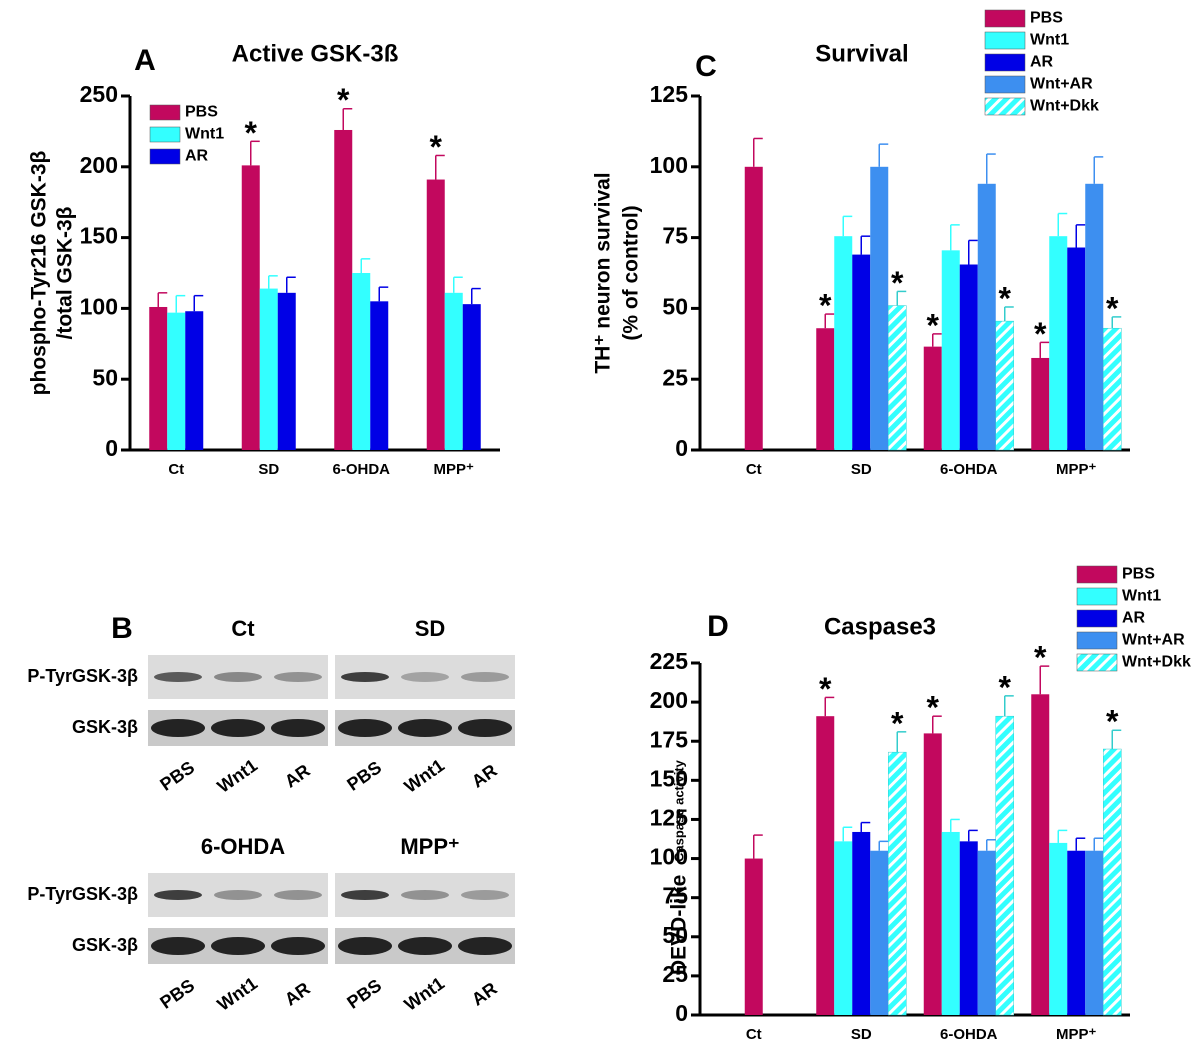 The image size is (1200, 1044). I want to click on chart-title: Caspase3, so click(880, 626).